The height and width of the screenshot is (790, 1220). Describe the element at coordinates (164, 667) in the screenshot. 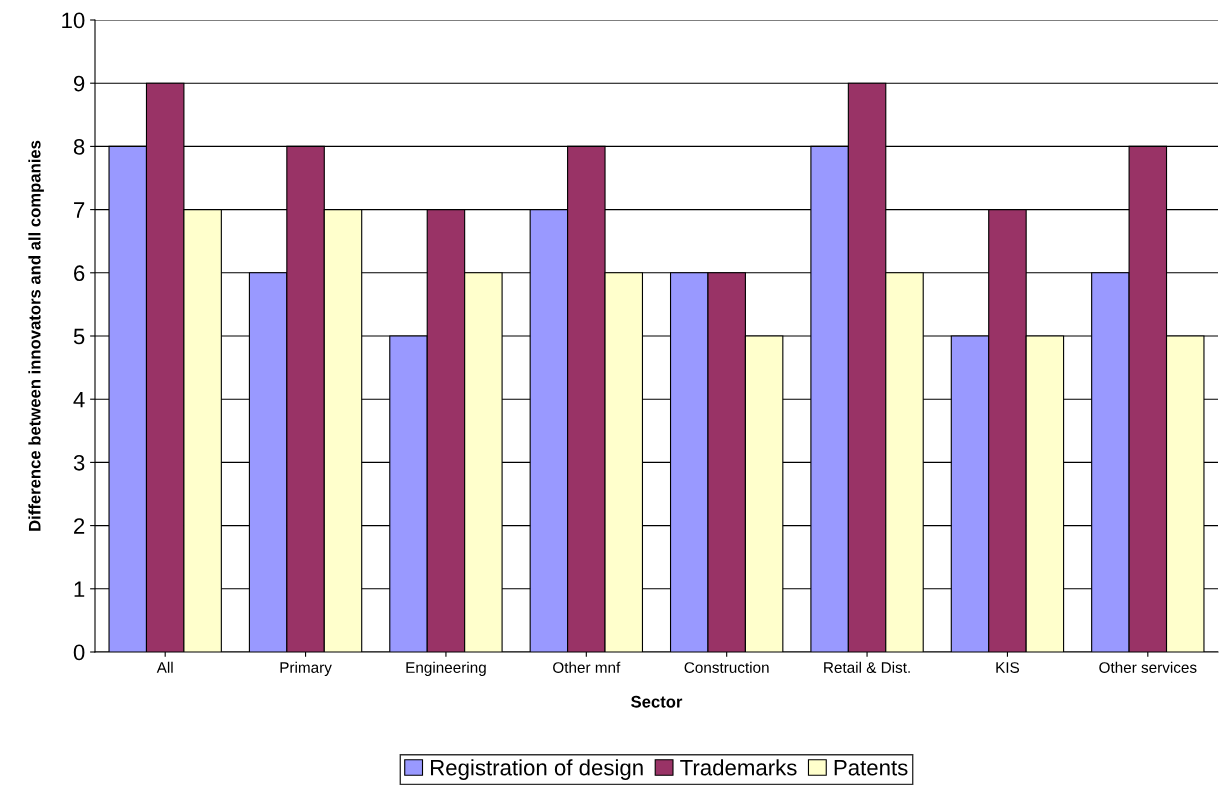

I see `x-tick-label: All` at that location.